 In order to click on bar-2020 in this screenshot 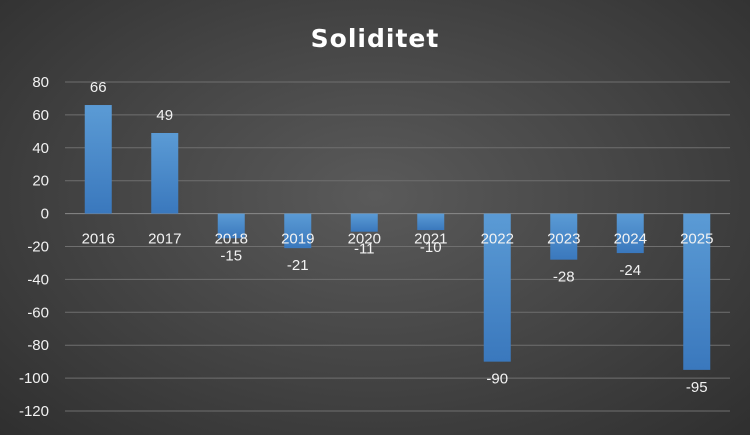, I will do `click(364, 222)`.